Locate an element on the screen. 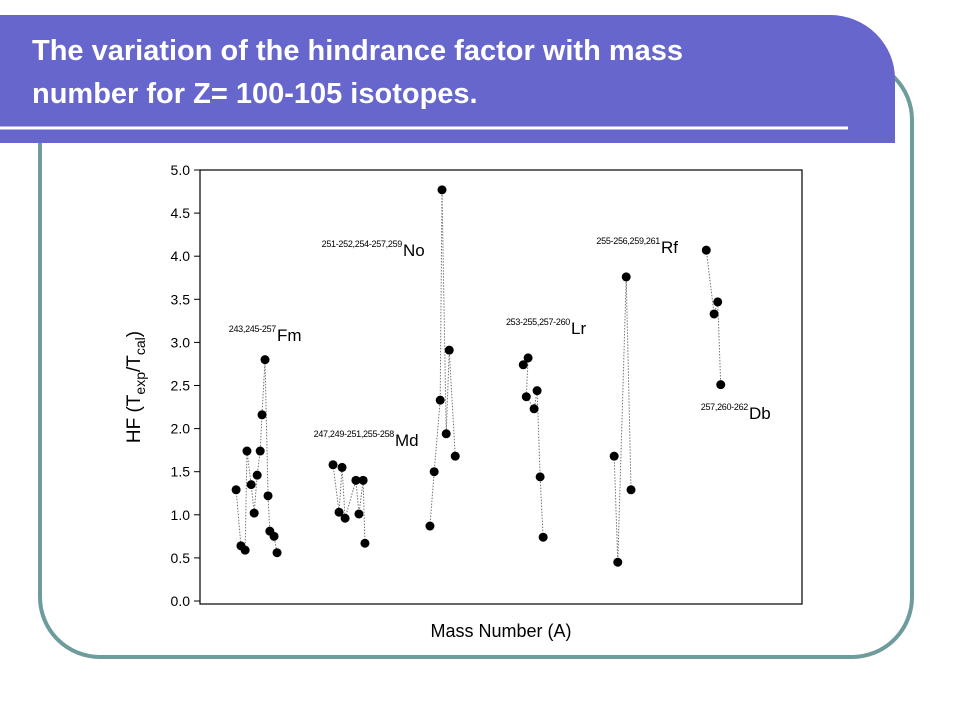 This screenshot has width=960, height=720. series-mass-label: 247,249-251,255-258 is located at coordinates (354, 434).